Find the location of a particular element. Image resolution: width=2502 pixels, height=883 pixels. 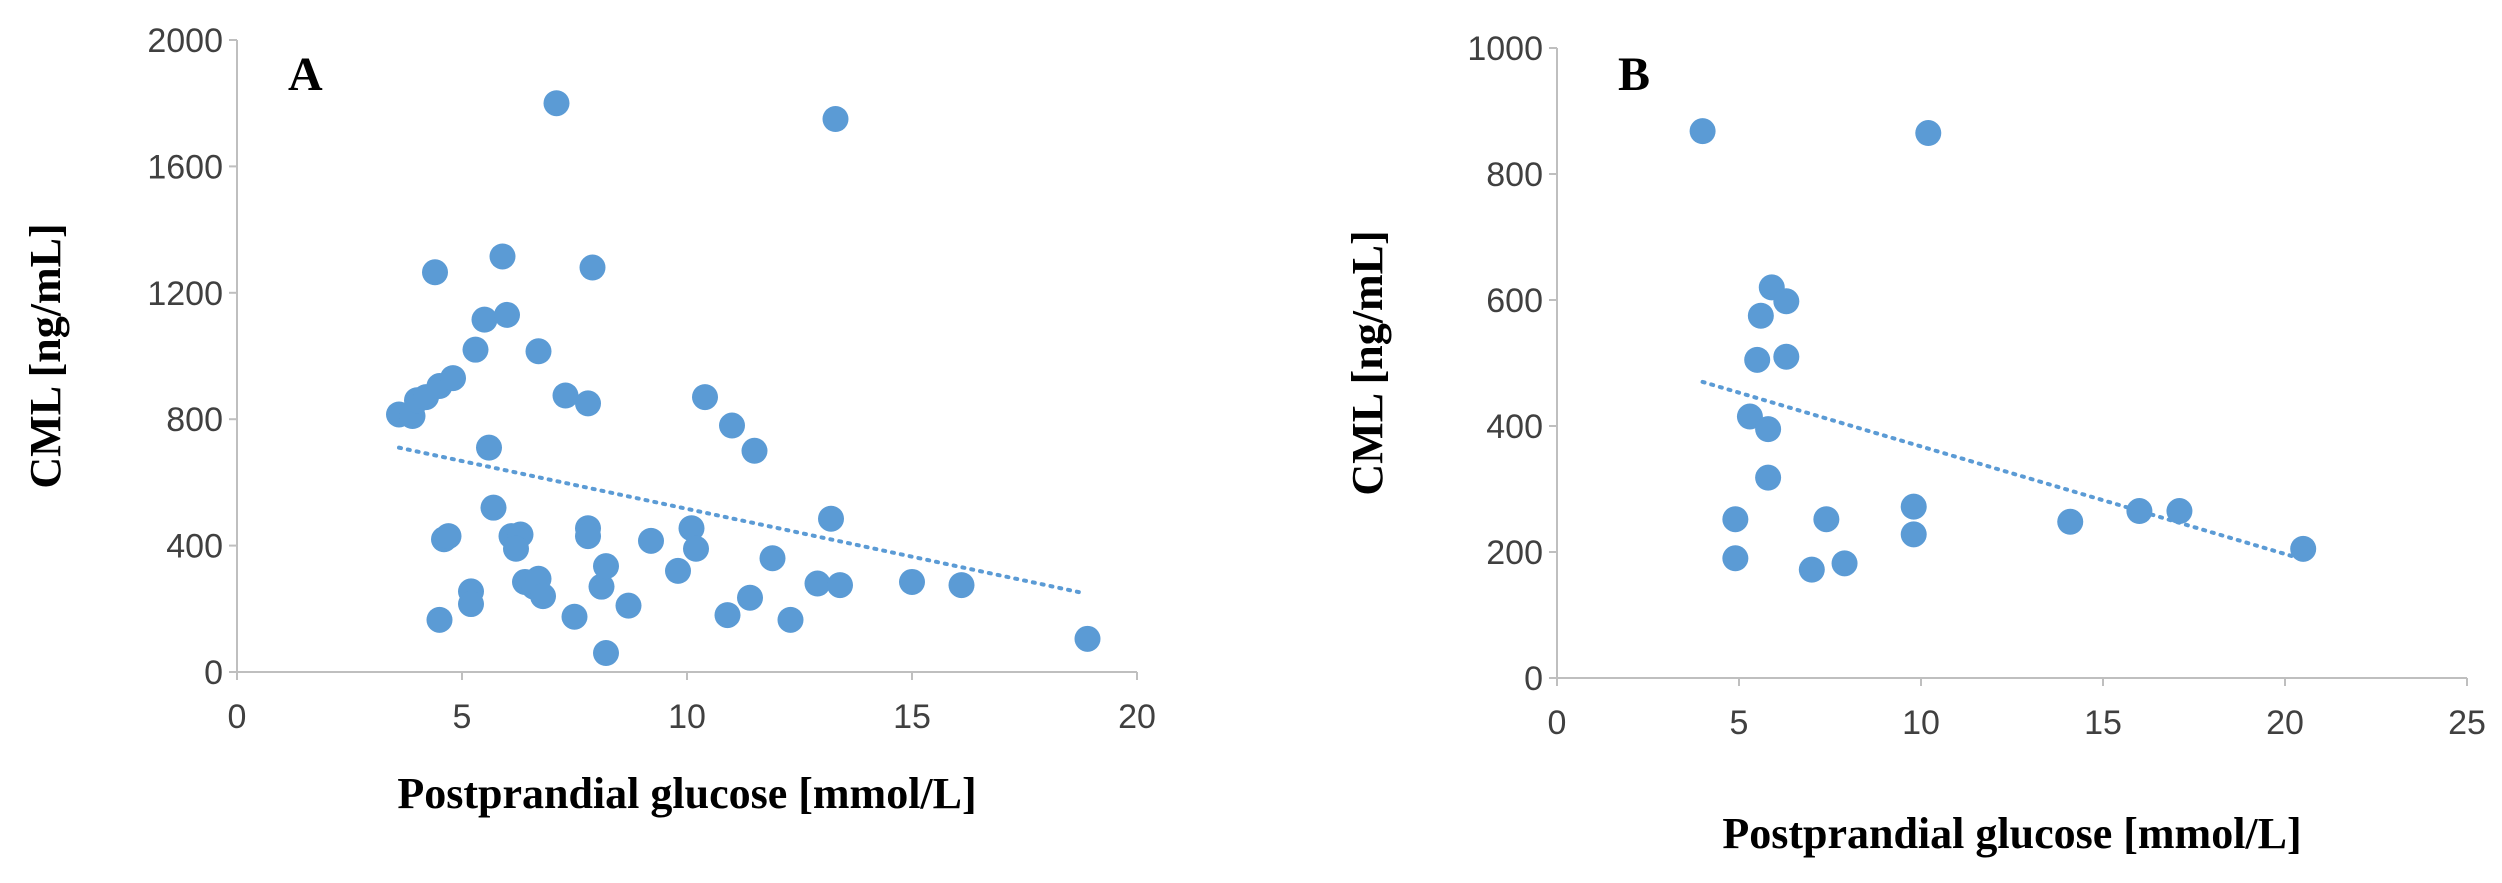

panel-a-y-tick-label: 1600 is located at coordinates (185, 167).